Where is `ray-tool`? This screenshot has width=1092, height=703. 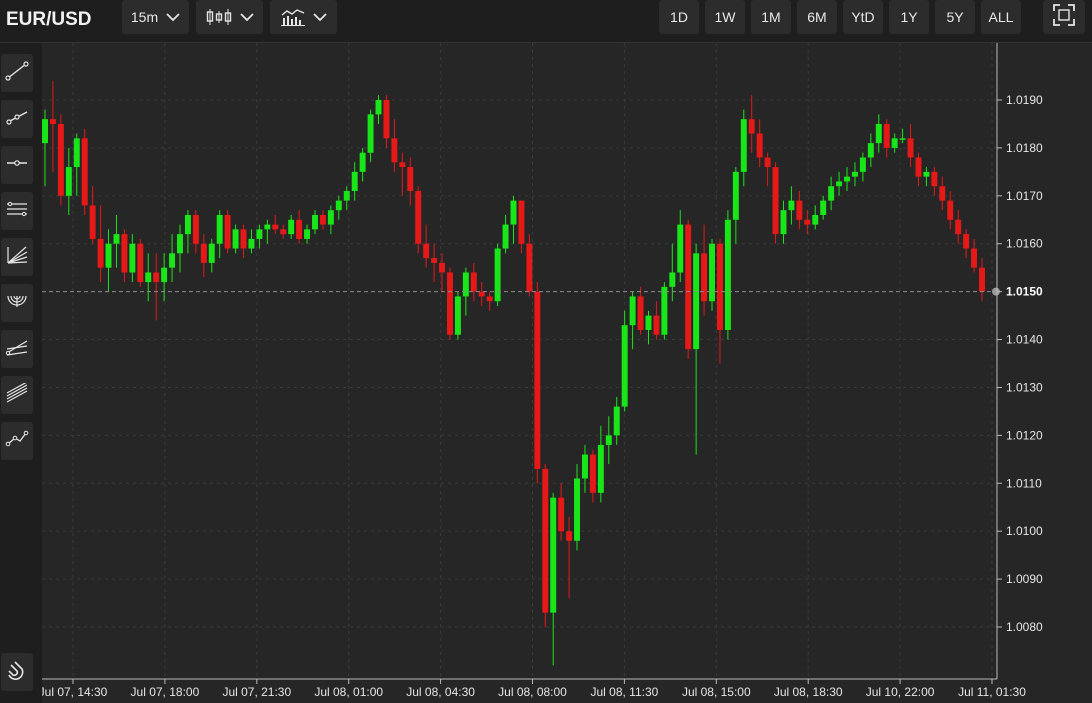 ray-tool is located at coordinates (17, 119).